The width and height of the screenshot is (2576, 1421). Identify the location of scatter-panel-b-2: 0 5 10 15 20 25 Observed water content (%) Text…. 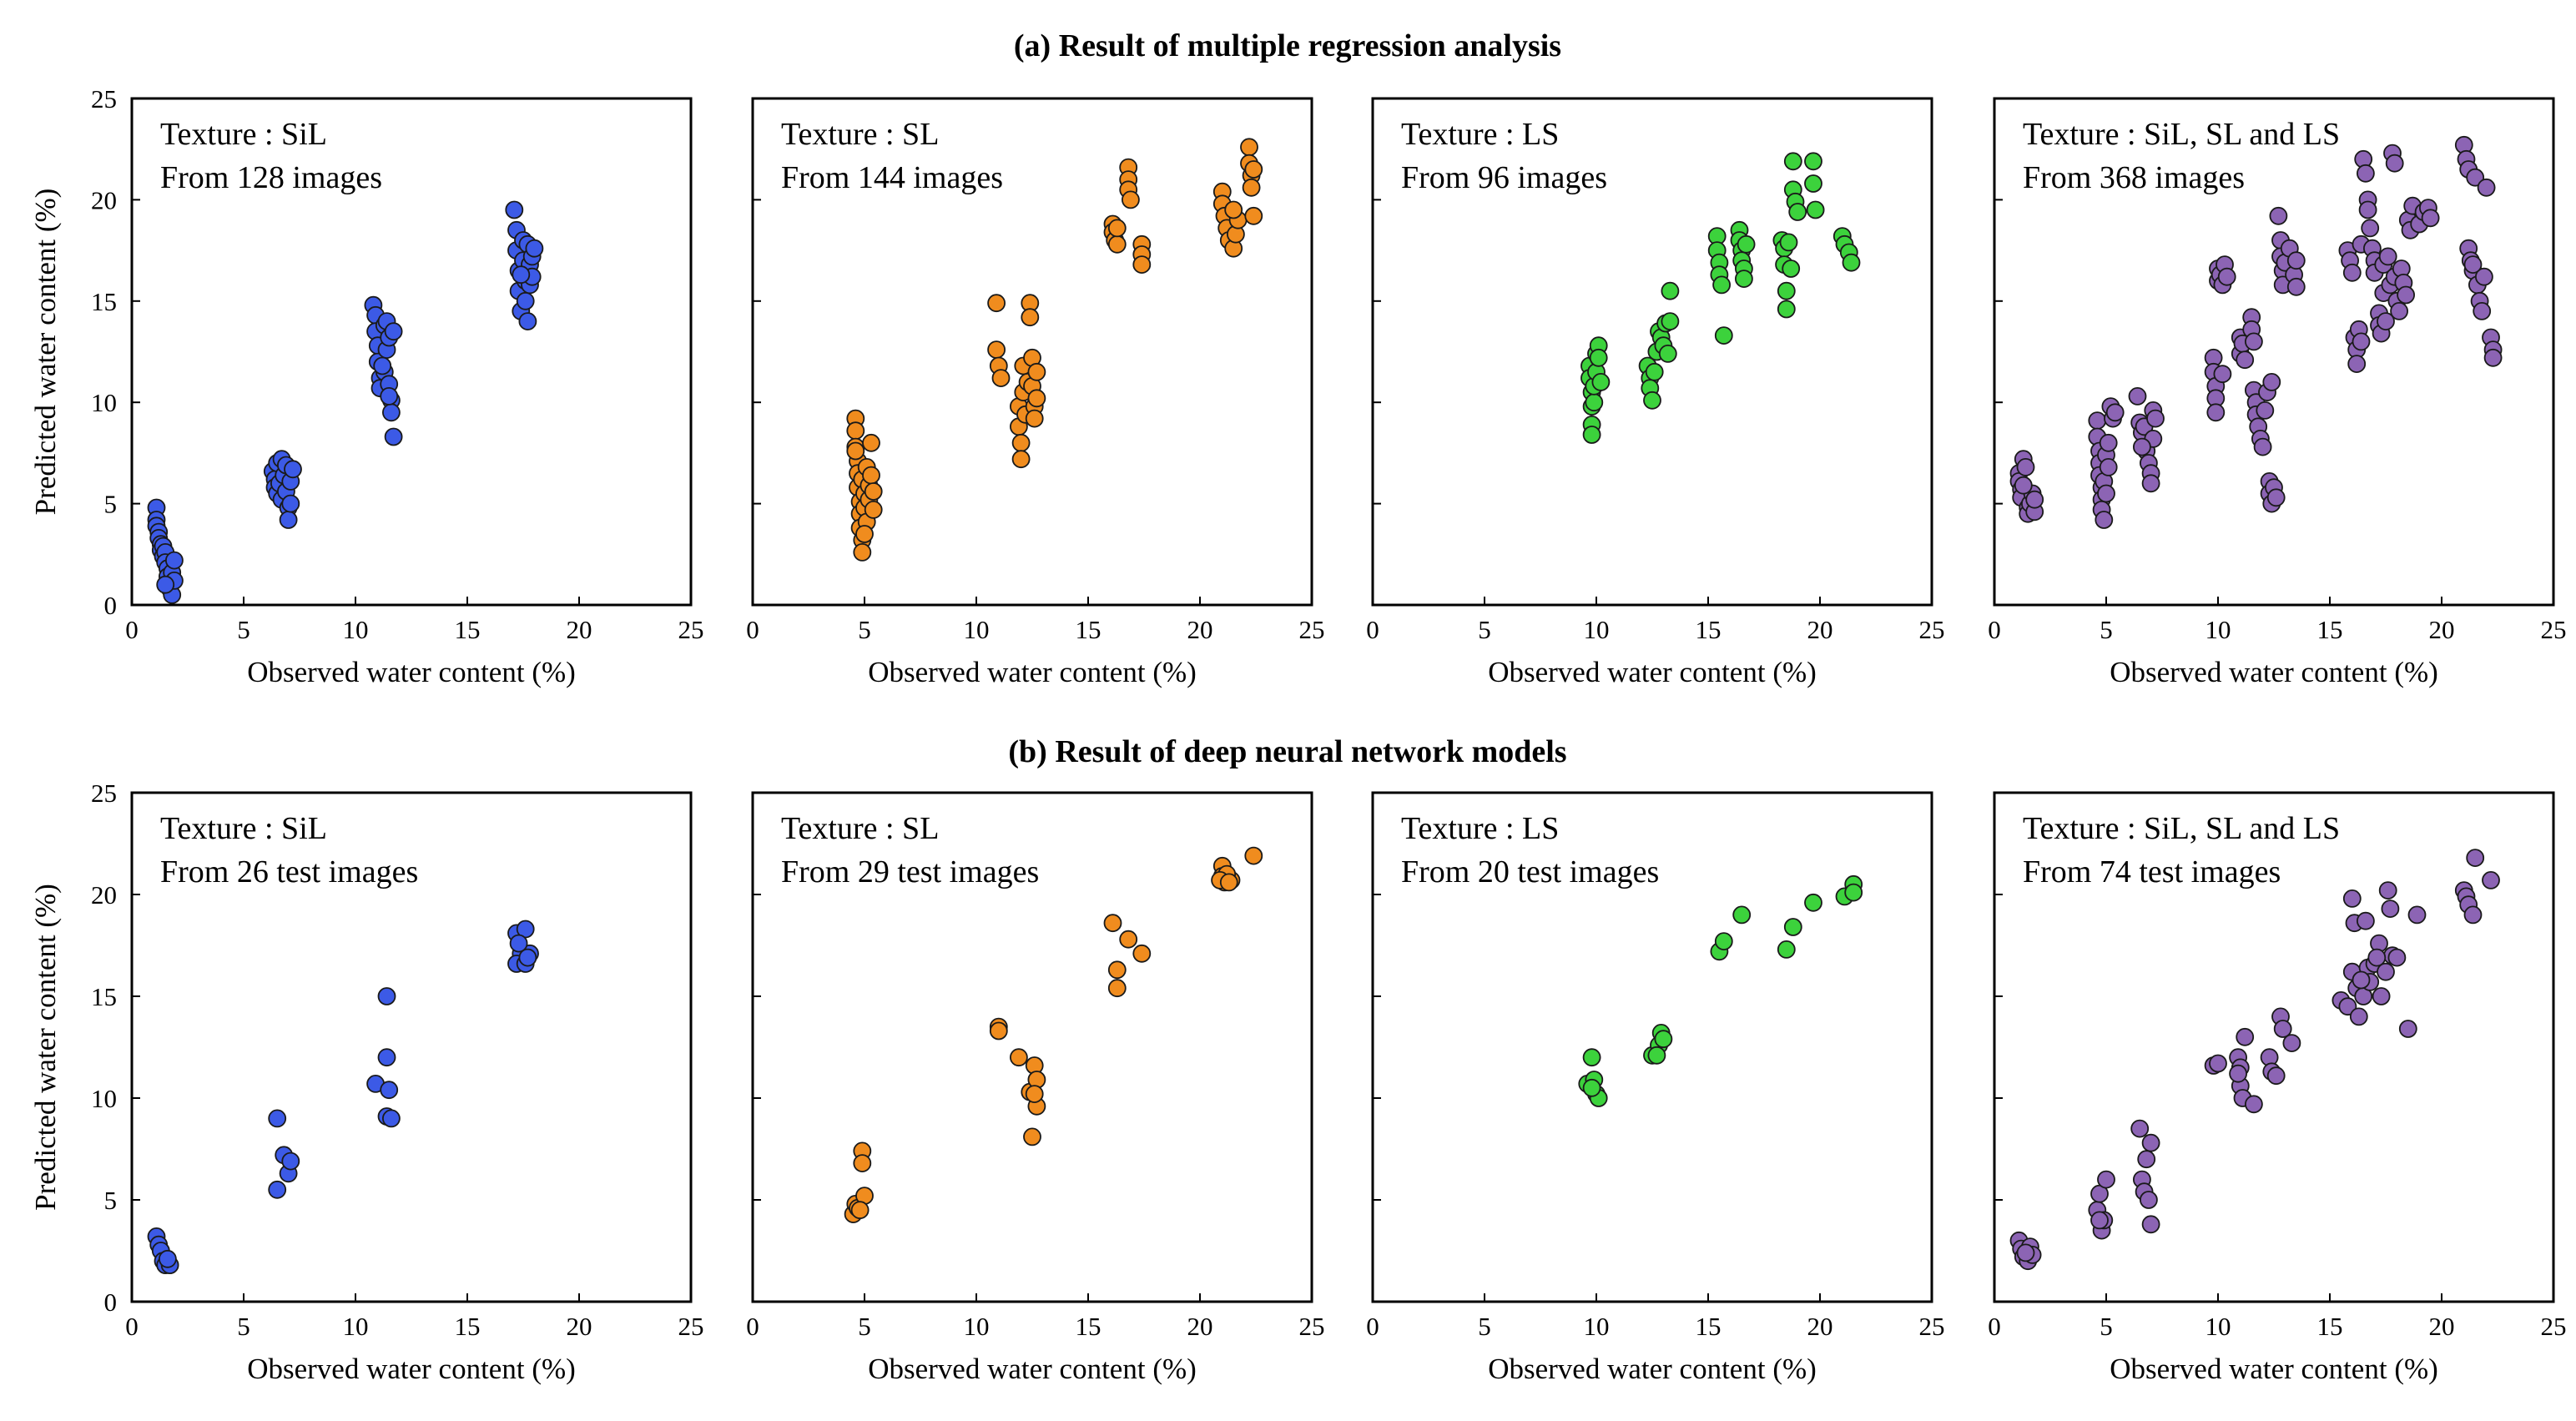
(1035, 1088).